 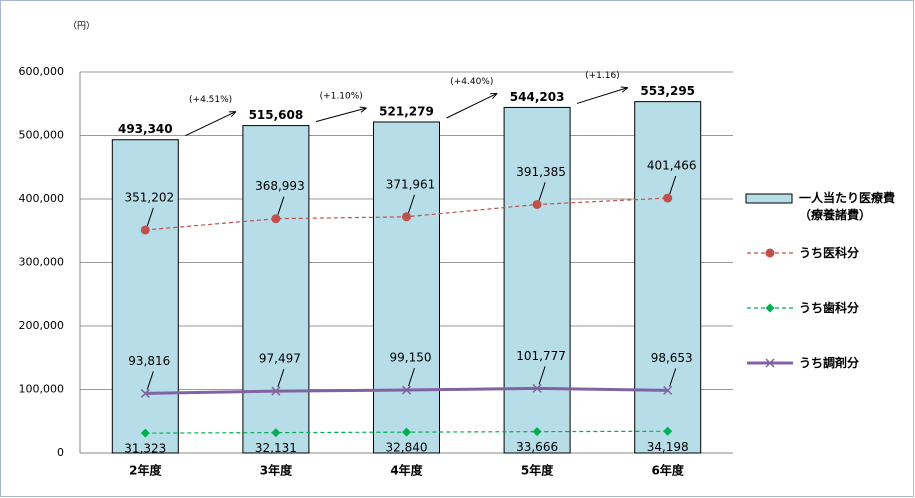 What do you see at coordinates (276, 115) in the screenshot?
I see `bar-value-label: 515,608` at bounding box center [276, 115].